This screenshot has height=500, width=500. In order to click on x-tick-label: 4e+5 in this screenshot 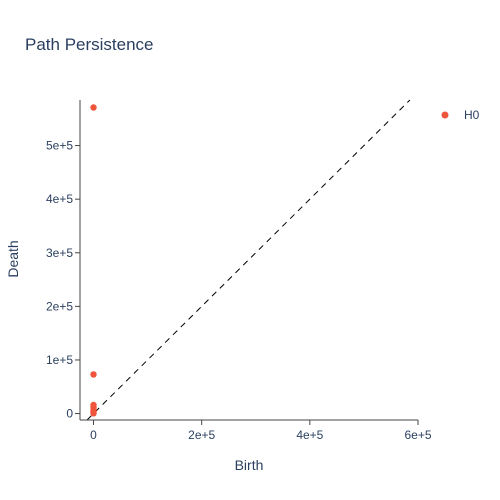, I will do `click(309, 435)`.